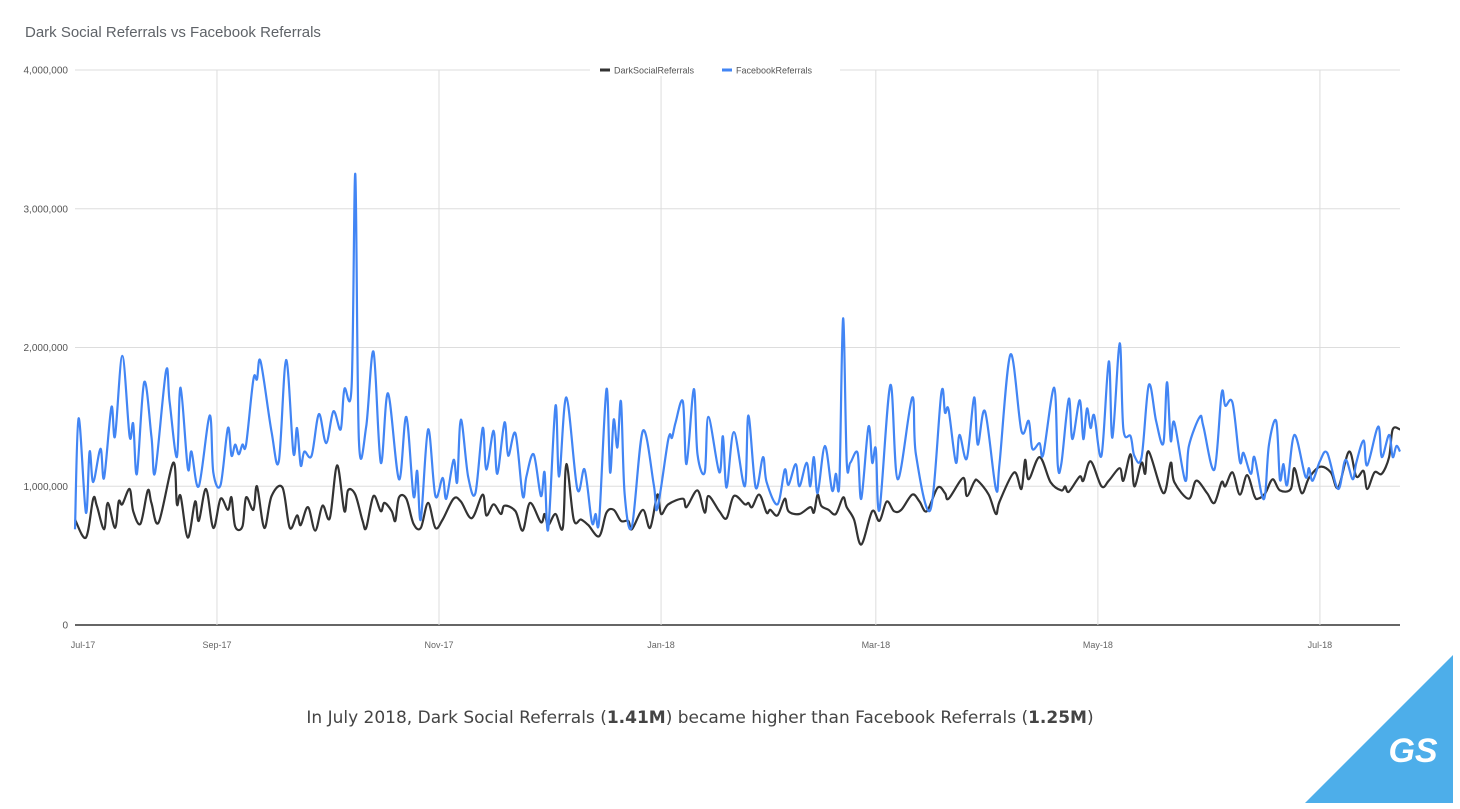 The image size is (1460, 809). I want to click on x-tick-label: Jul-18, so click(1320, 645).